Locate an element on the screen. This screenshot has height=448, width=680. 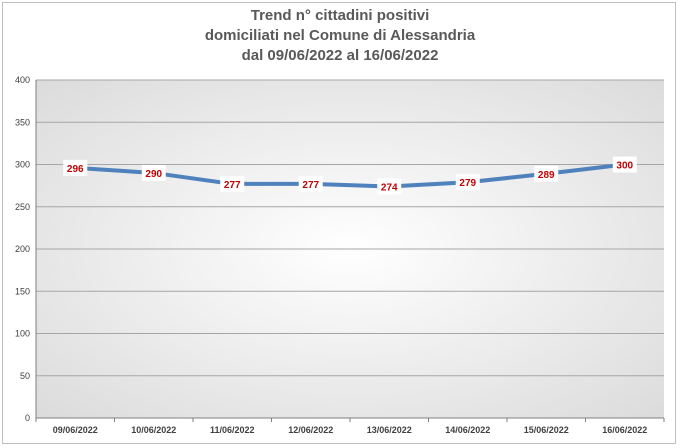
series-polyline is located at coordinates (350, 175).